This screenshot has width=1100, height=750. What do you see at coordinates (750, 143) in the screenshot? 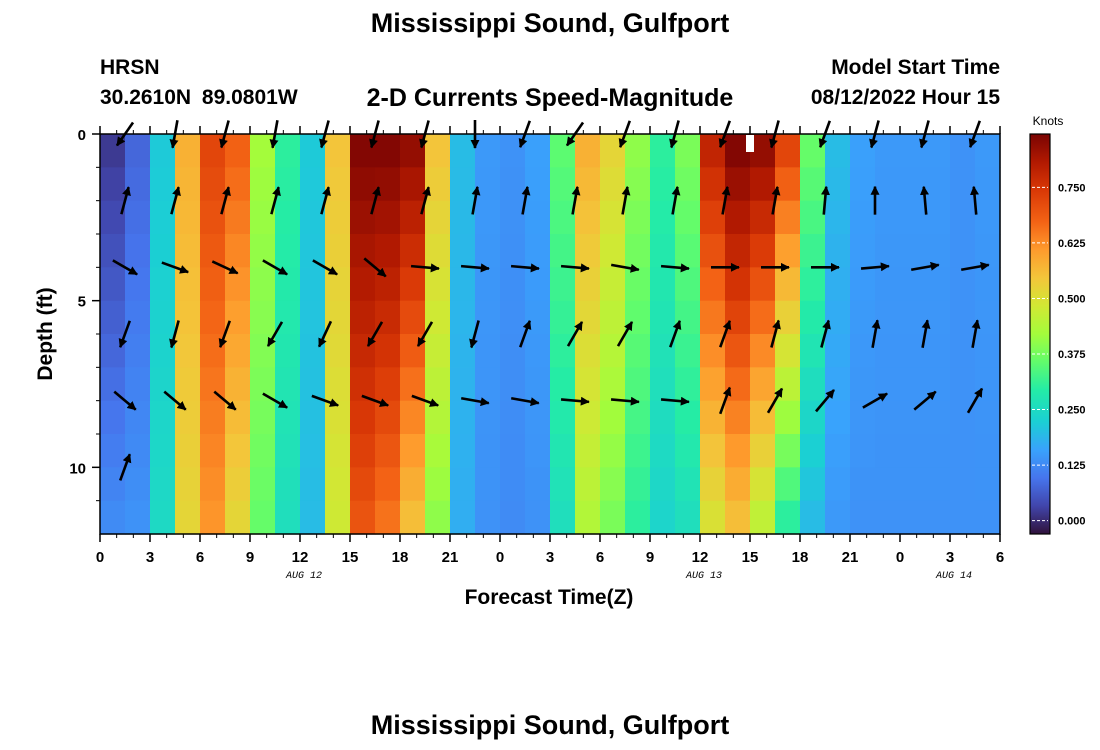
I see `model-start-marker` at bounding box center [750, 143].